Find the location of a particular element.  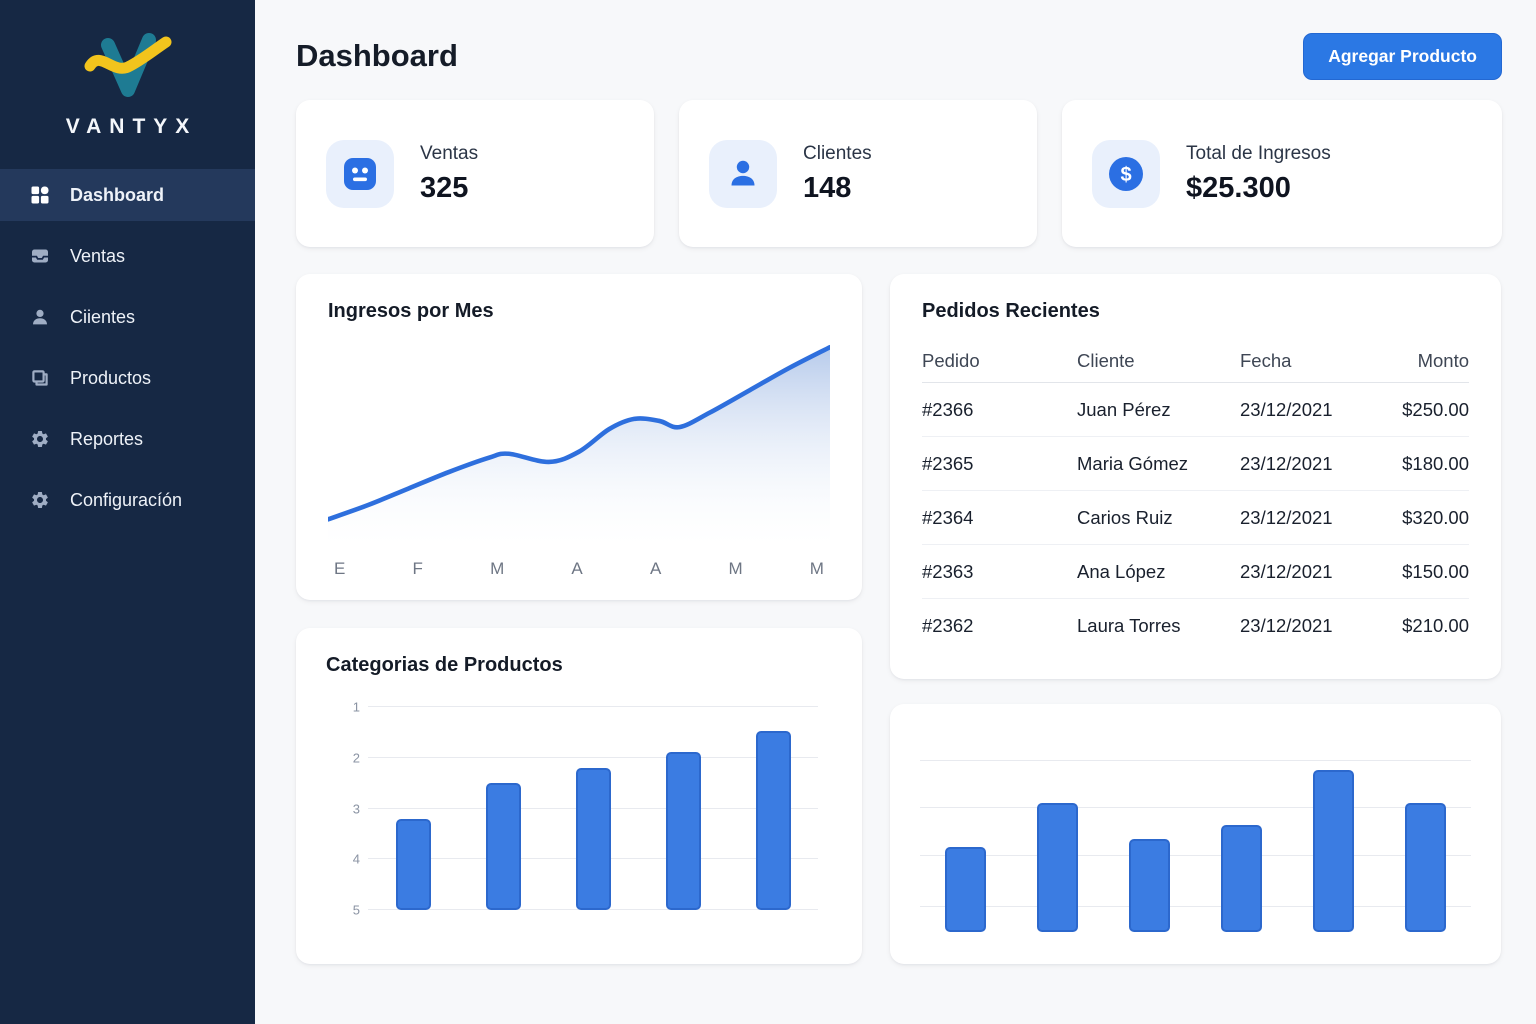

stat-label: Total de Ingresos is located at coordinates (1258, 153).